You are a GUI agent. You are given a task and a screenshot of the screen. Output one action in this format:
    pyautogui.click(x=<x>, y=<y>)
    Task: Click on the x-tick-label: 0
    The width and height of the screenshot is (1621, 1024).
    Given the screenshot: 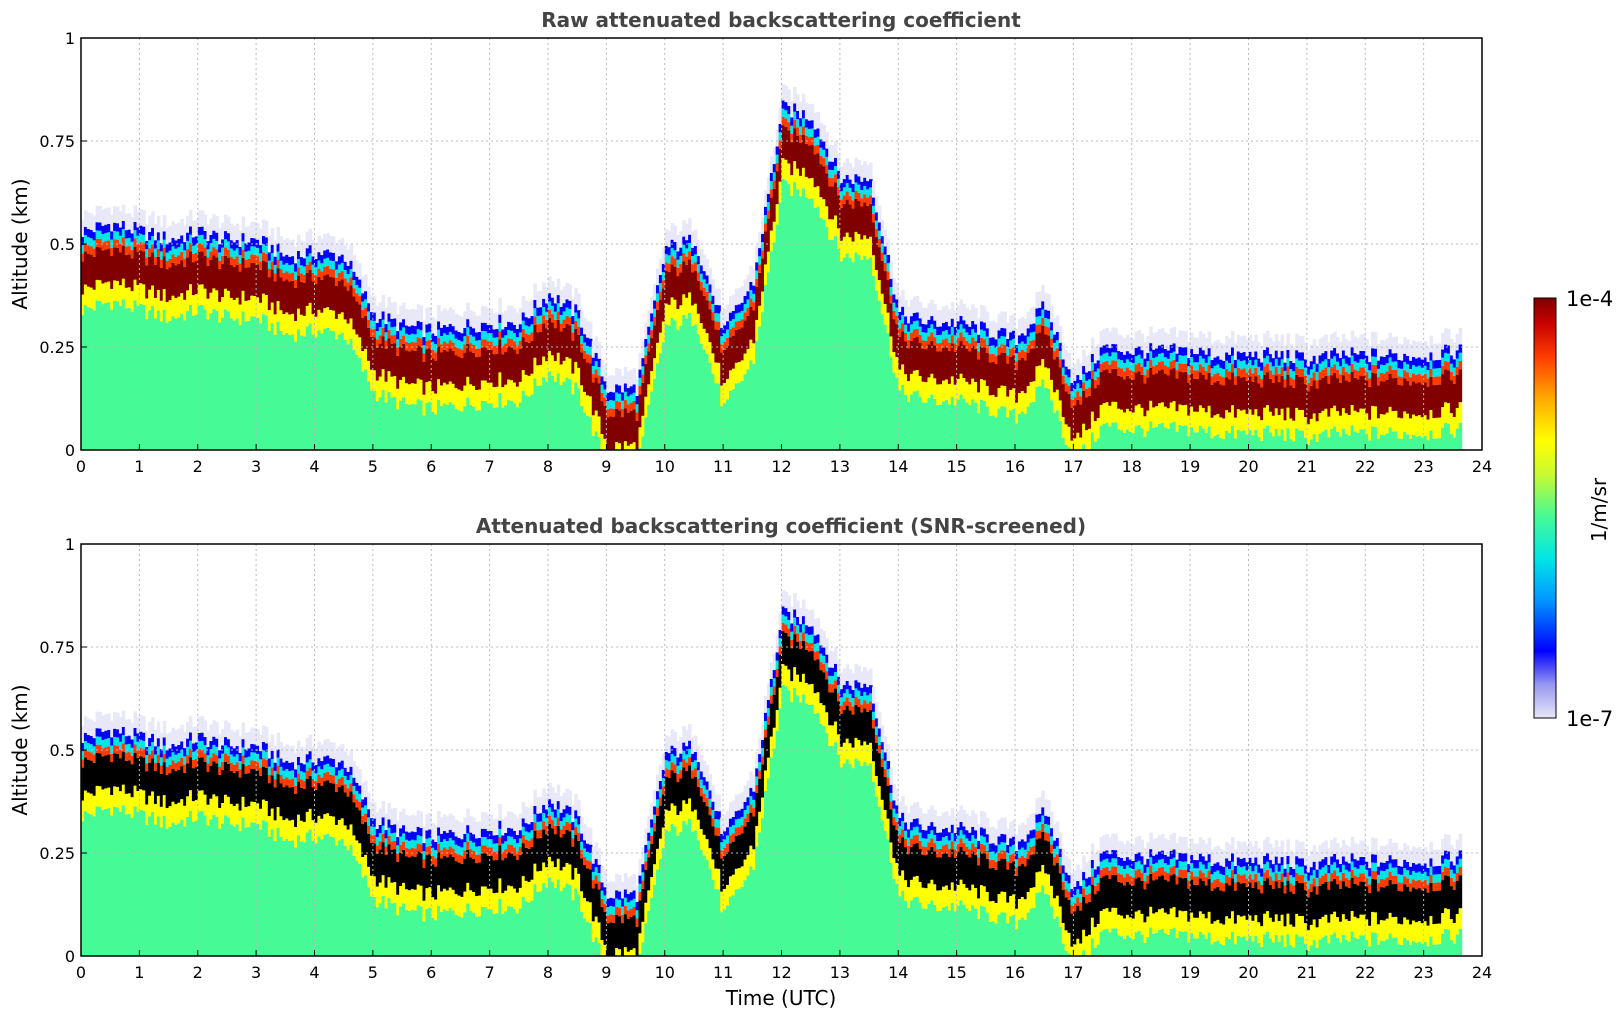 What is the action you would take?
    pyautogui.click(x=81, y=466)
    